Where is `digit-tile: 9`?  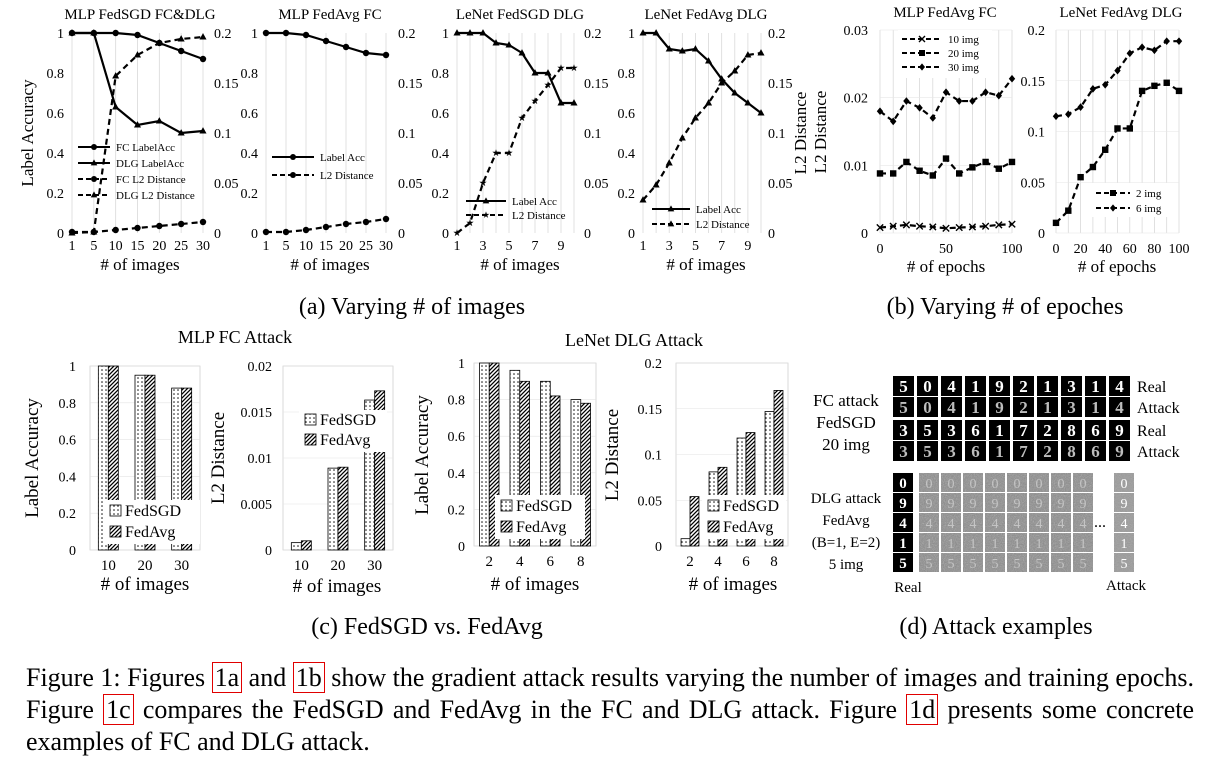
digit-tile: 9 is located at coordinates (999, 386).